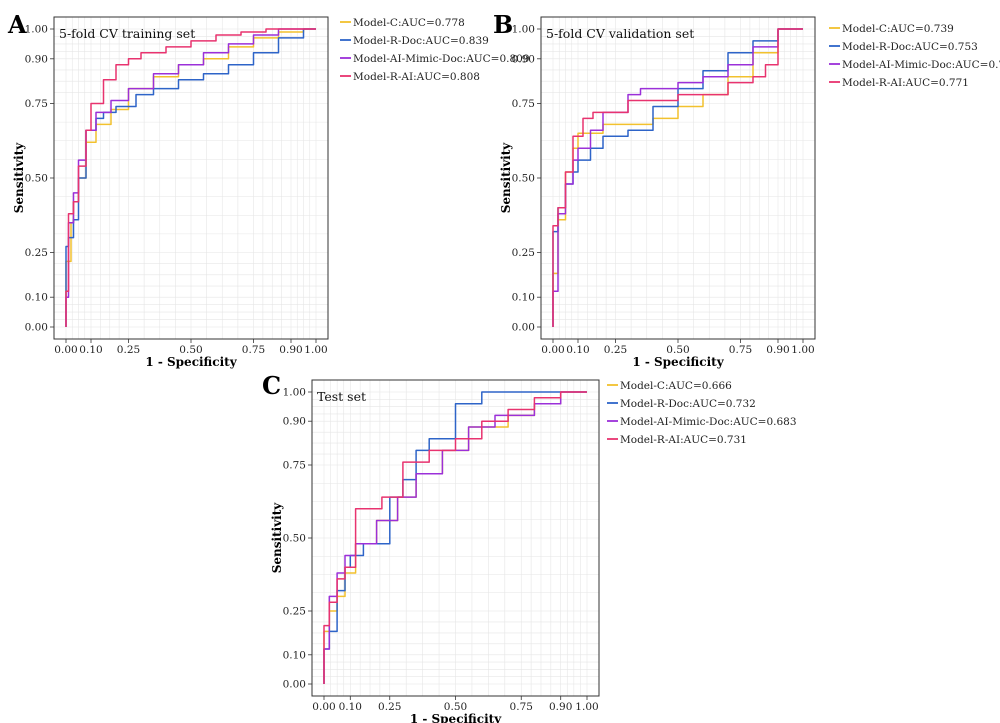 The width and height of the screenshot is (1000, 723). Describe the element at coordinates (271, 385) in the screenshot. I see `panel-letter: C` at that location.